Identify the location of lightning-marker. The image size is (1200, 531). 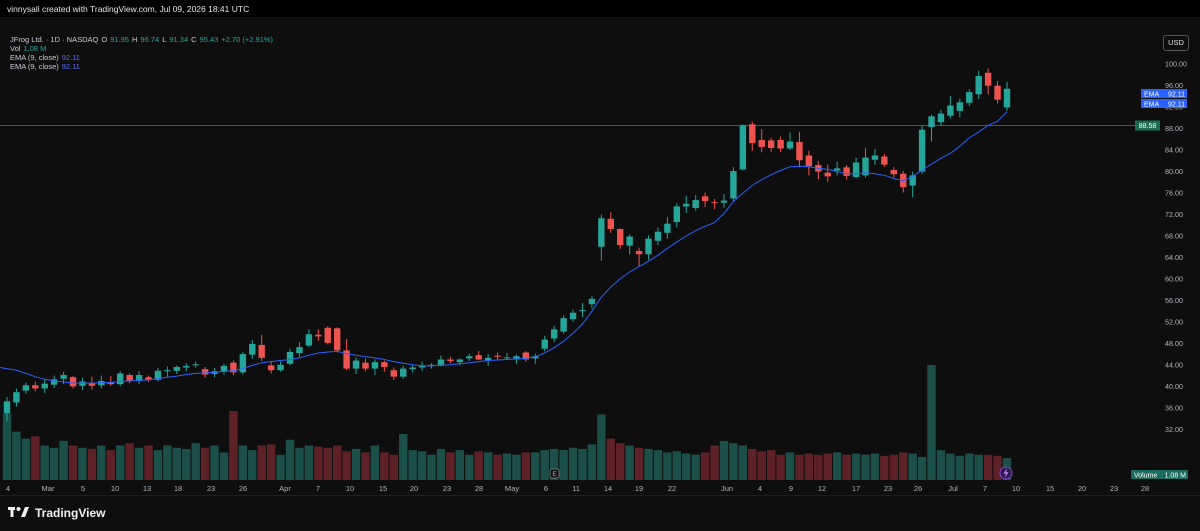
(1006, 473).